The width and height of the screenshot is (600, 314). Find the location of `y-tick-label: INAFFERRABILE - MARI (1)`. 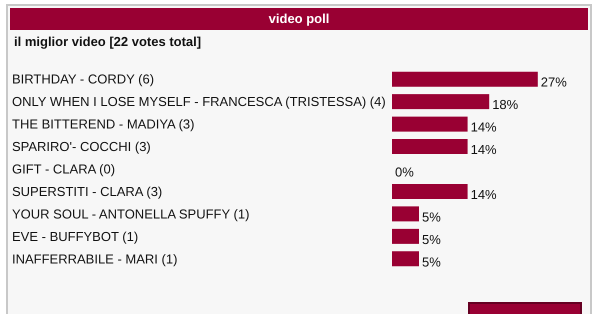

y-tick-label: INAFFERRABILE - MARI (1) is located at coordinates (95, 258).